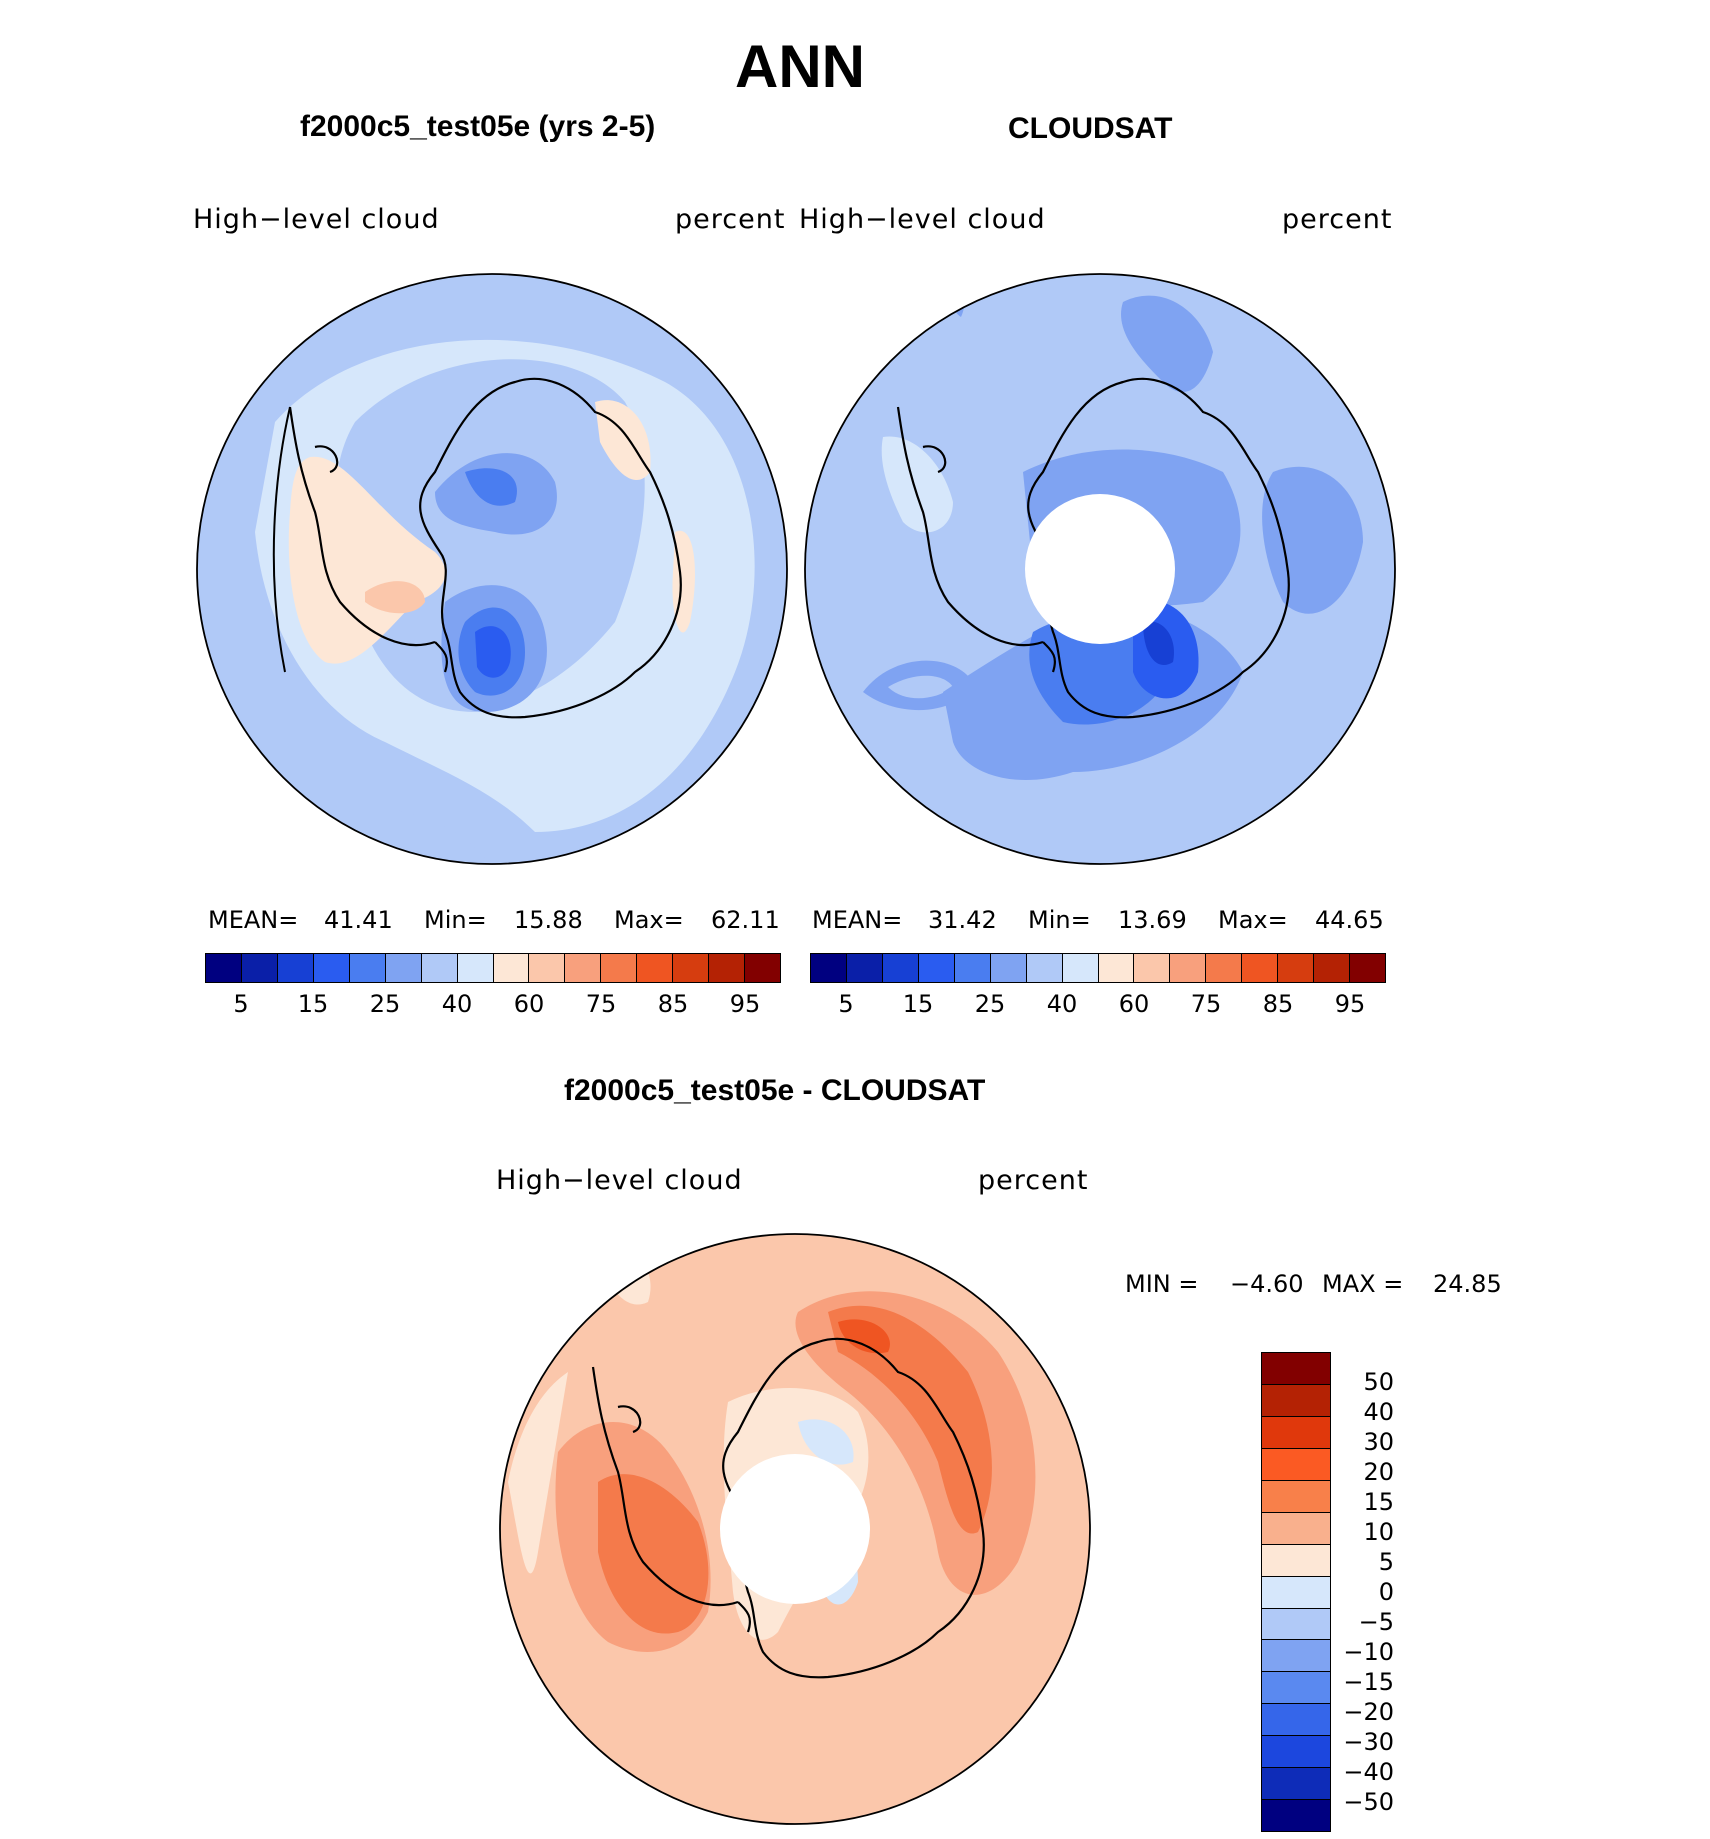  What do you see at coordinates (493, 1005) in the screenshot?
I see `model-colorbar-ticks: 5 15 25 40 60 75 85 95` at bounding box center [493, 1005].